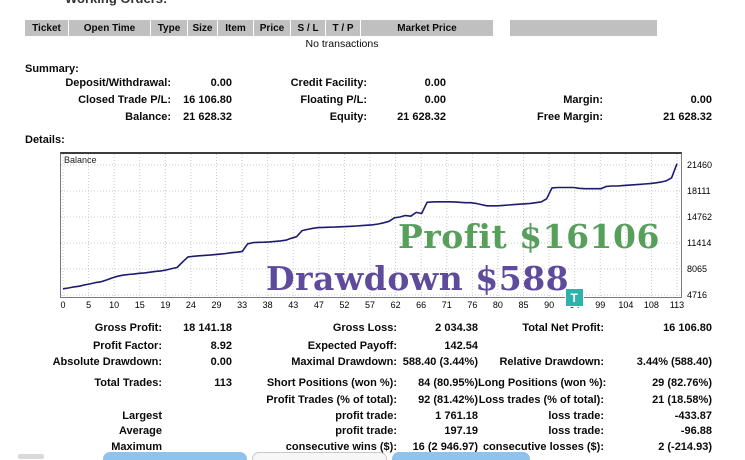 Image resolution: width=745 pixels, height=460 pixels. I want to click on summary-label: Floating P/L:, so click(333, 100).